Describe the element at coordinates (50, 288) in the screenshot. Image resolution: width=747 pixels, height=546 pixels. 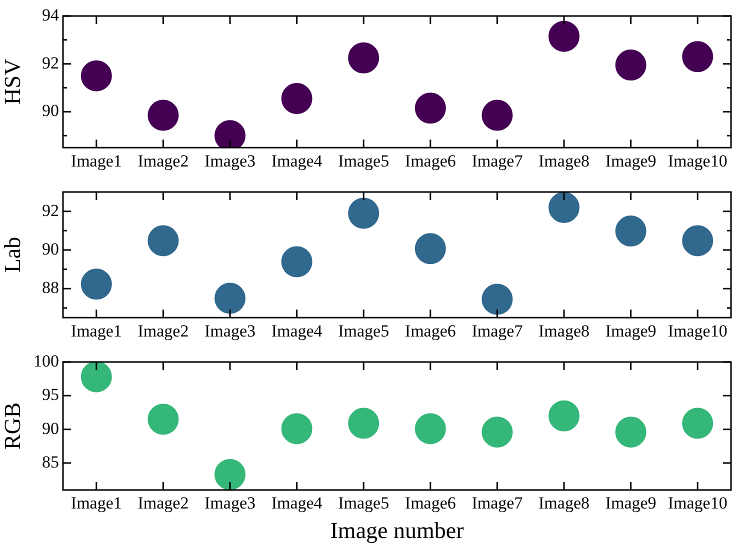
I see `y-tick-label: 88` at that location.